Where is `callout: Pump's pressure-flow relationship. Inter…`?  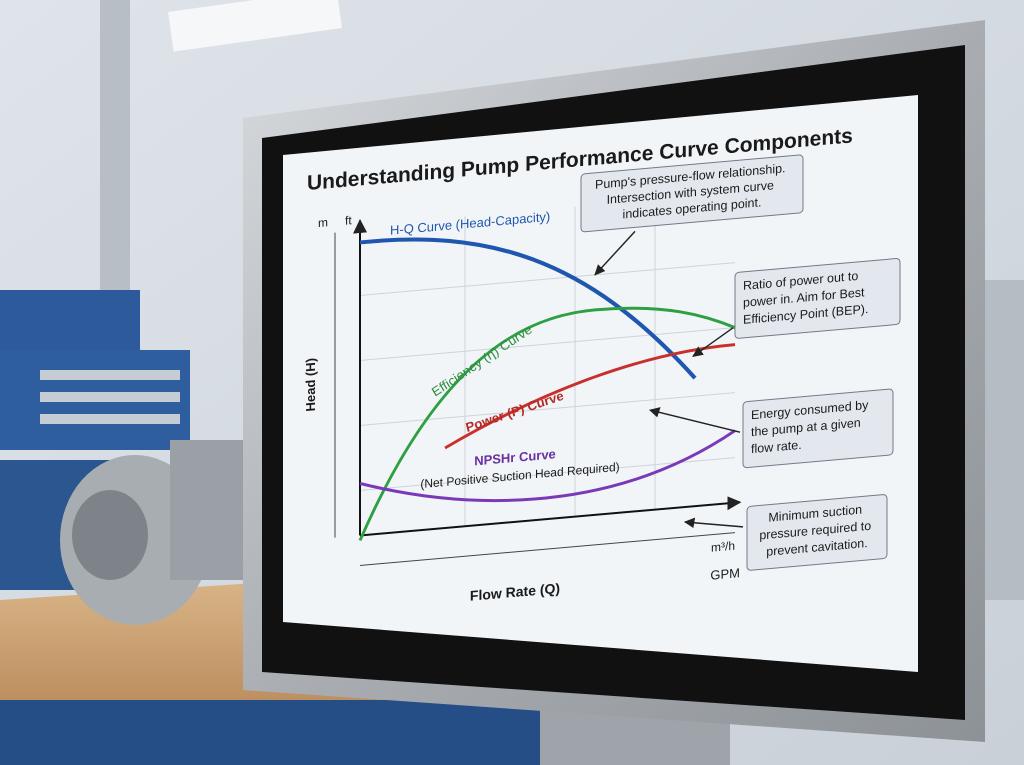 callout: Pump's pressure-flow relationship. Inter… is located at coordinates (692, 192).